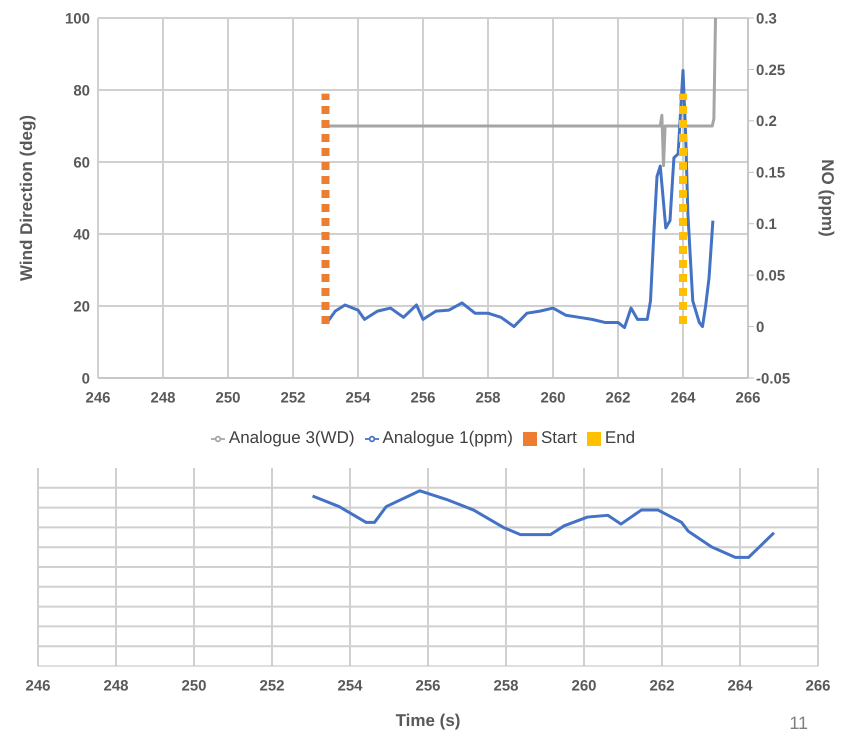  What do you see at coordinates (428, 720) in the screenshot?
I see `x-axis-title: Time (s)` at bounding box center [428, 720].